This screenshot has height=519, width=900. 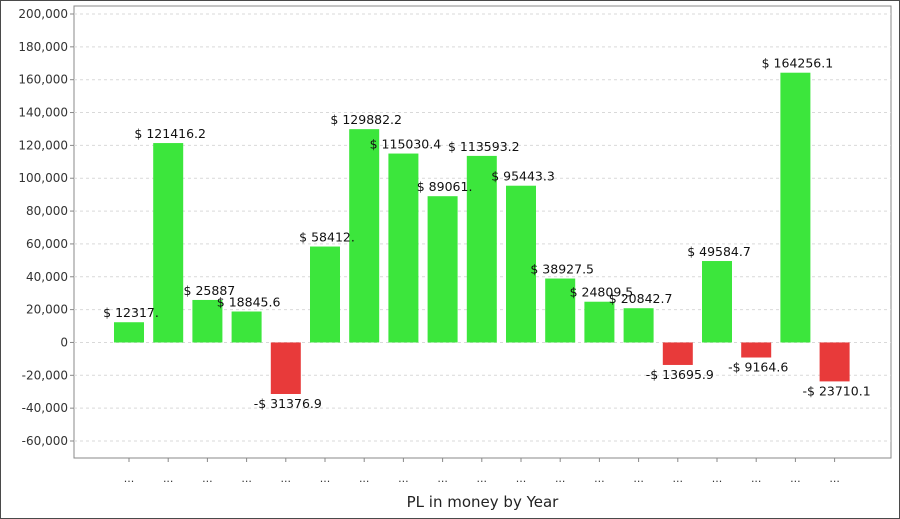 I want to click on data-label: $ 113593.2, so click(x=484, y=146).